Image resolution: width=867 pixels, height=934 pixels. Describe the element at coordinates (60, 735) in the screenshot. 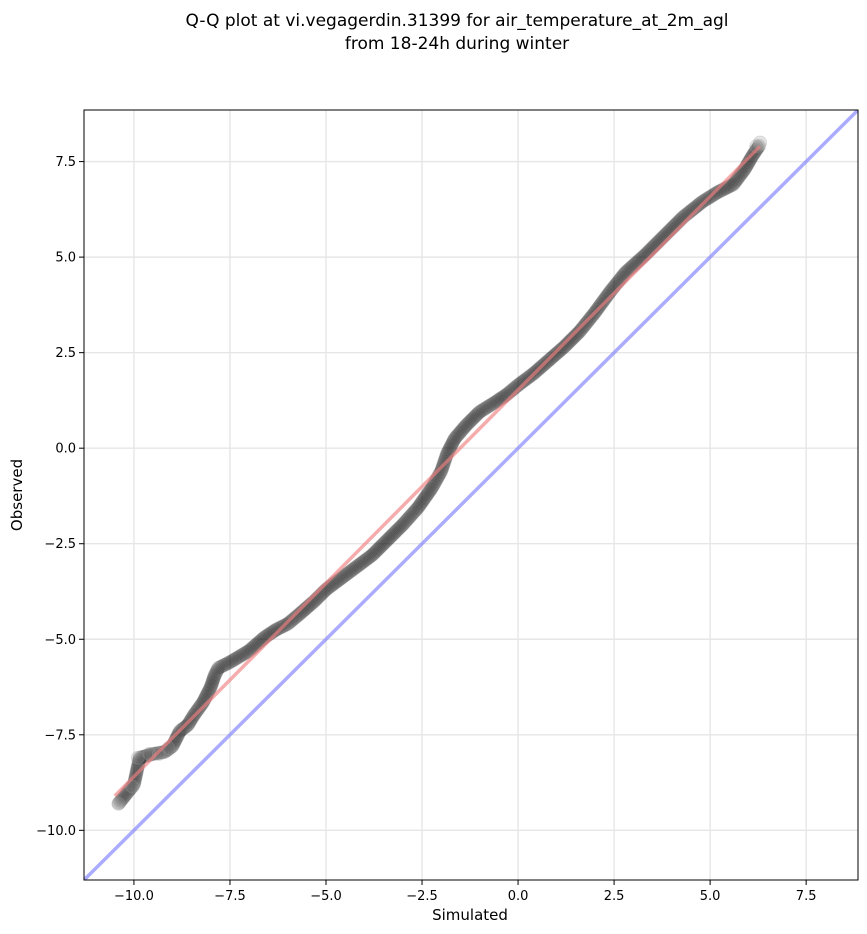

I see `y-tick-label-1: −7.5` at that location.